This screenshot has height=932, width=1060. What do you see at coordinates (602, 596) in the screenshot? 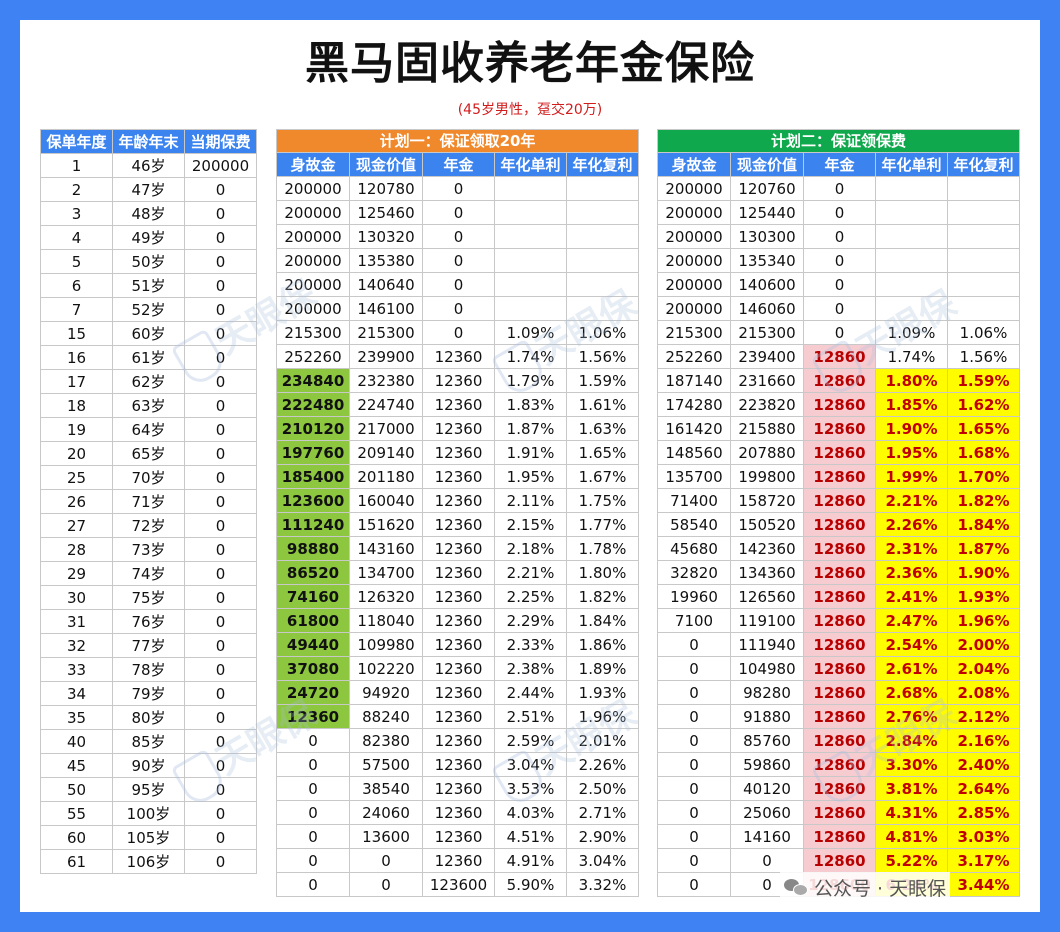
I see `table-cell: 1.82%` at bounding box center [602, 596].